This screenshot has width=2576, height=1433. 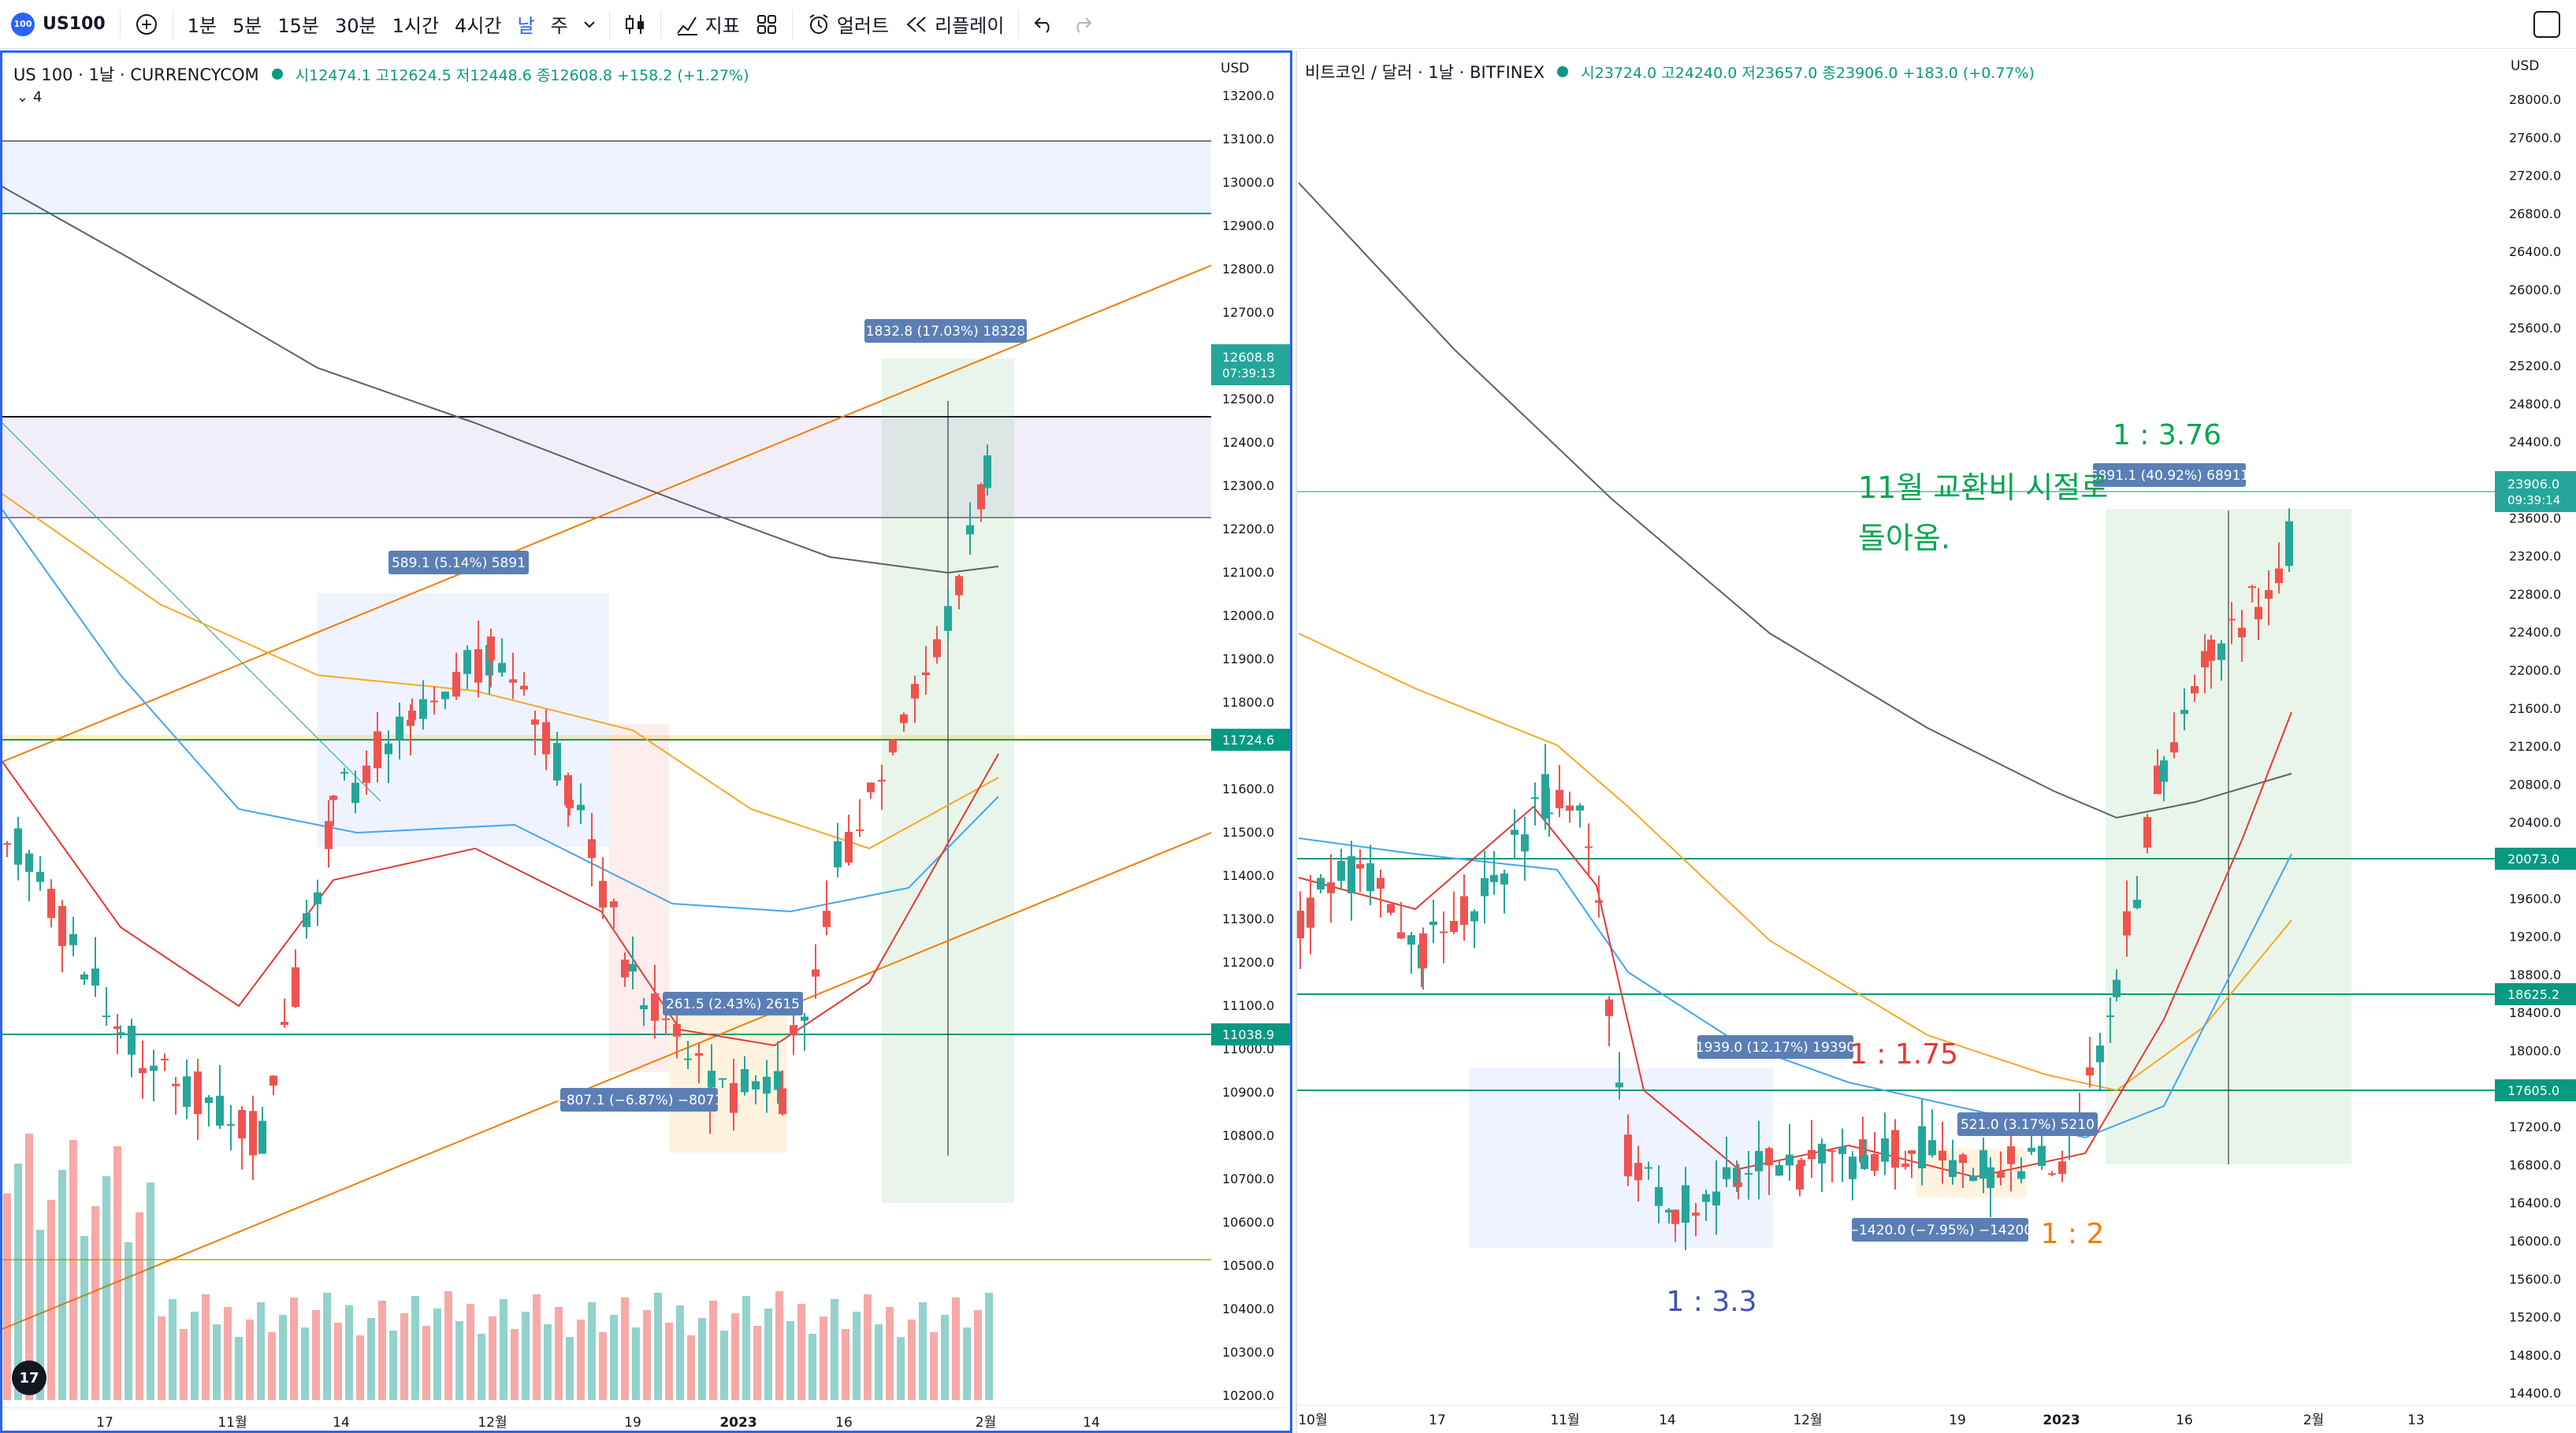 I want to click on interval-1m: 1분, so click(x=202, y=26).